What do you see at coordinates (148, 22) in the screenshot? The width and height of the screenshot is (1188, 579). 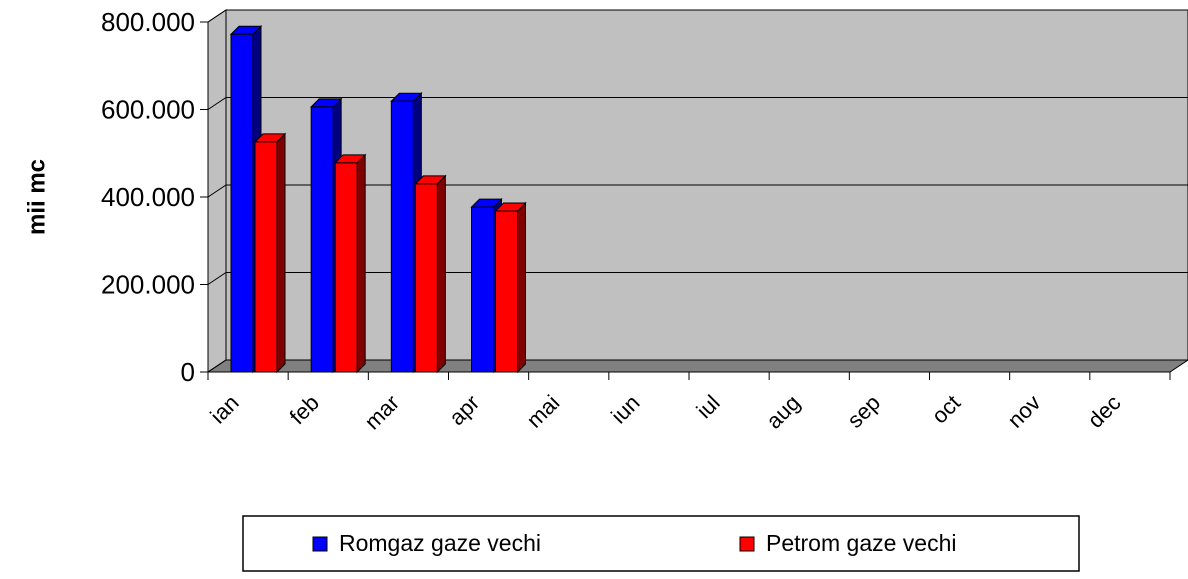 I see `y-tick-label: 800.000` at bounding box center [148, 22].